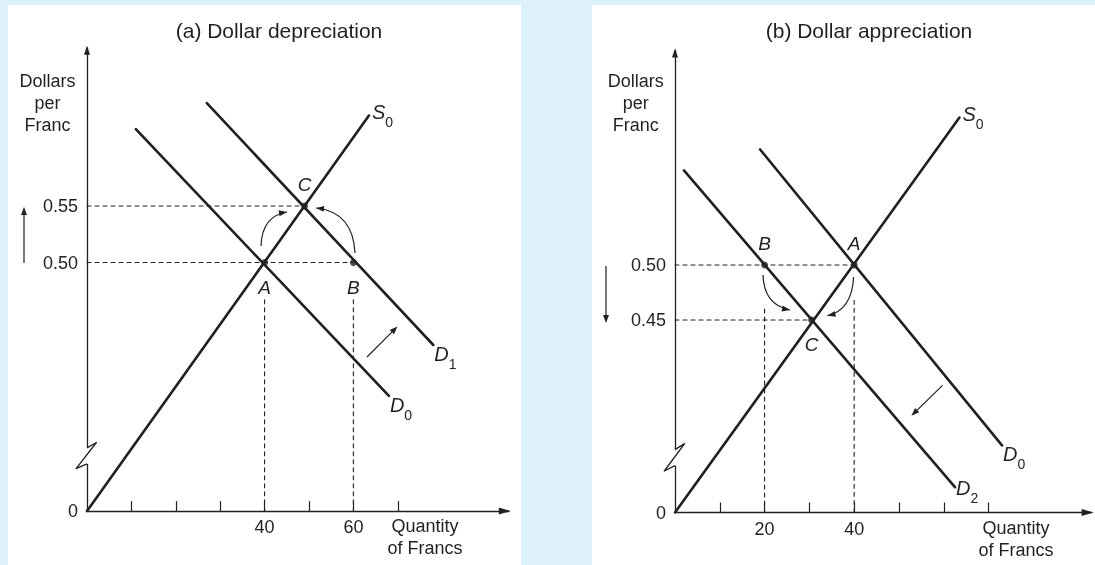  What do you see at coordinates (60, 206) in the screenshot?
I see `y-tick-label: 0.55` at bounding box center [60, 206].